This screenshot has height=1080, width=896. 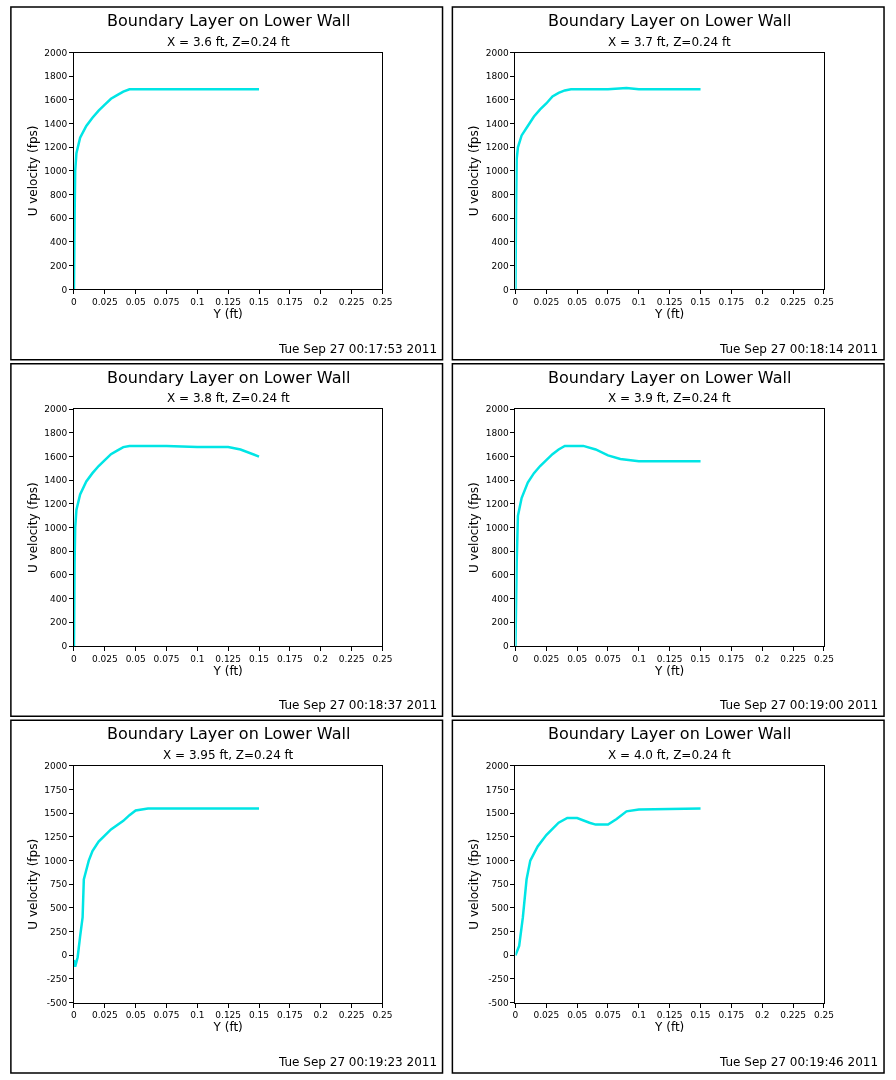 What do you see at coordinates (228, 42) in the screenshot?
I see `chart-subtitle: X = 3.6 ft, Z=0.24 ft` at bounding box center [228, 42].